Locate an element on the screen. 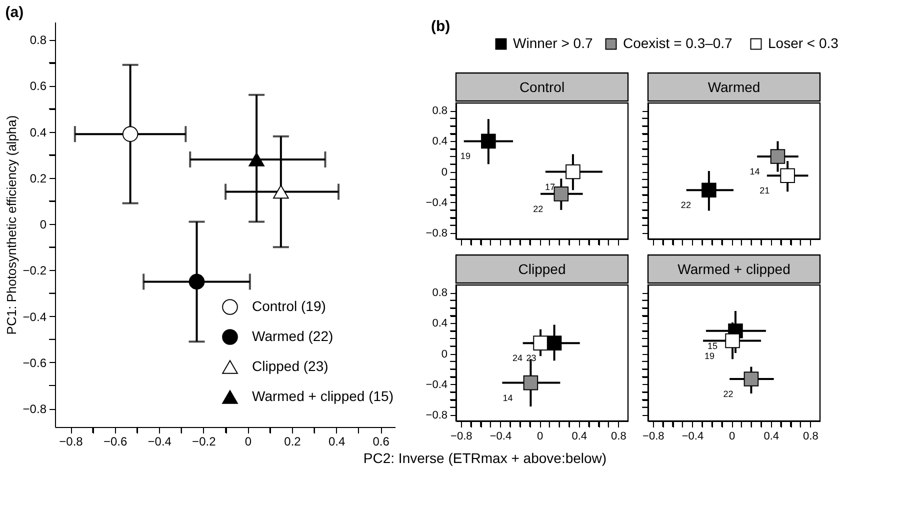 The image size is (900, 513). x-axis-title: PC2: Inverse (ETRmax + above:below) is located at coordinates (485, 458).